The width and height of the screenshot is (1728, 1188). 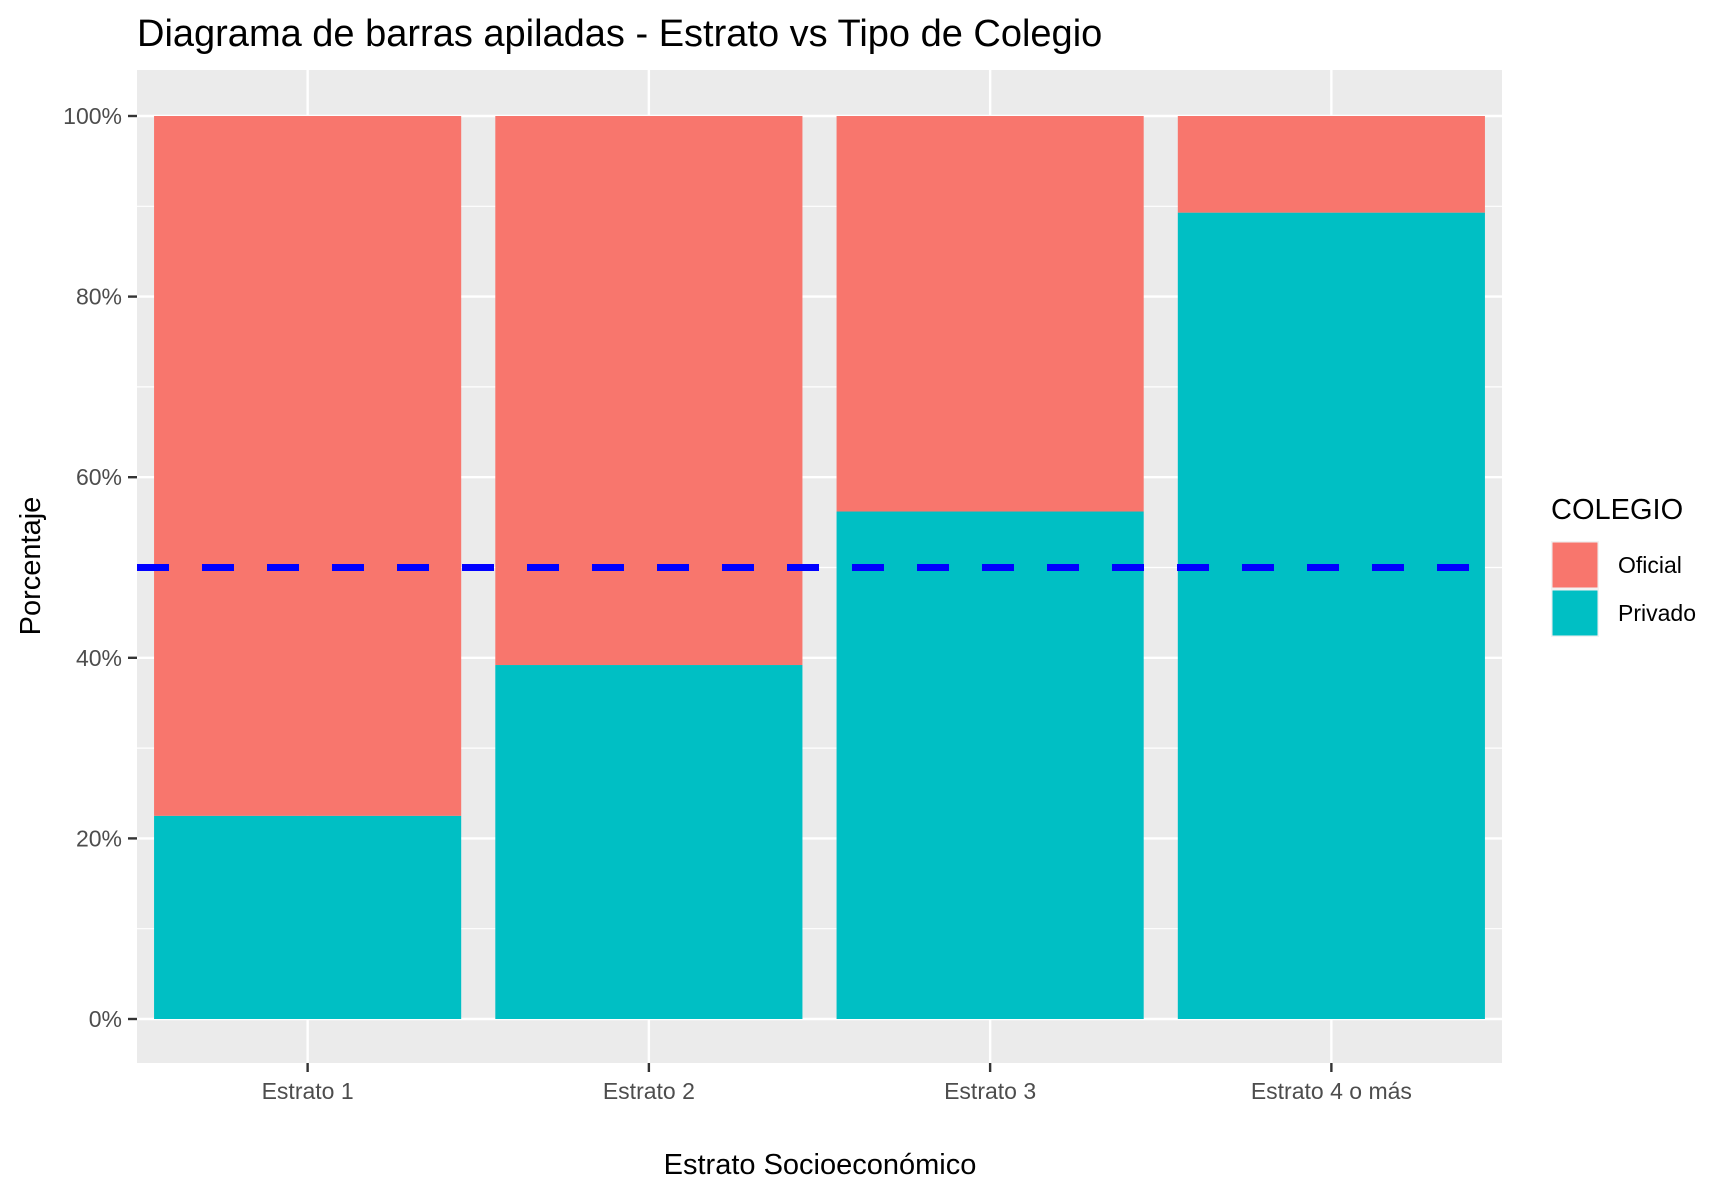 I want to click on y-tick-label: 40%, so click(x=99, y=658).